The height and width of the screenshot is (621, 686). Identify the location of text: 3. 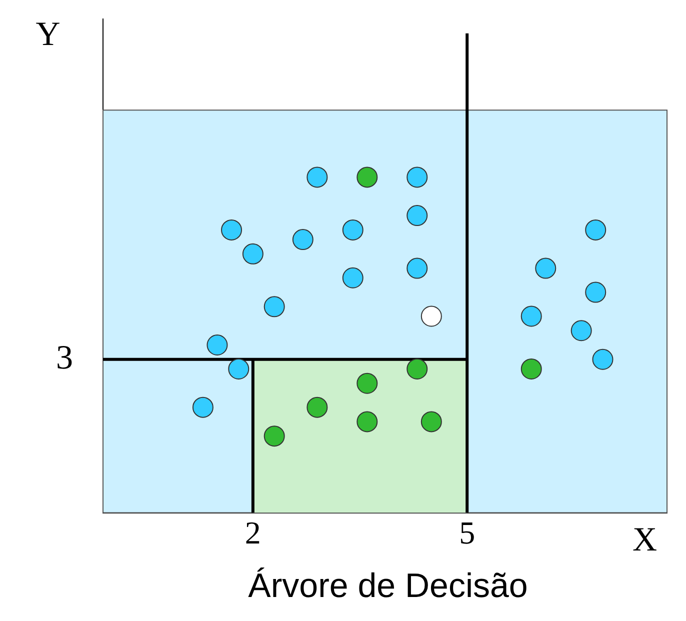
(64, 357).